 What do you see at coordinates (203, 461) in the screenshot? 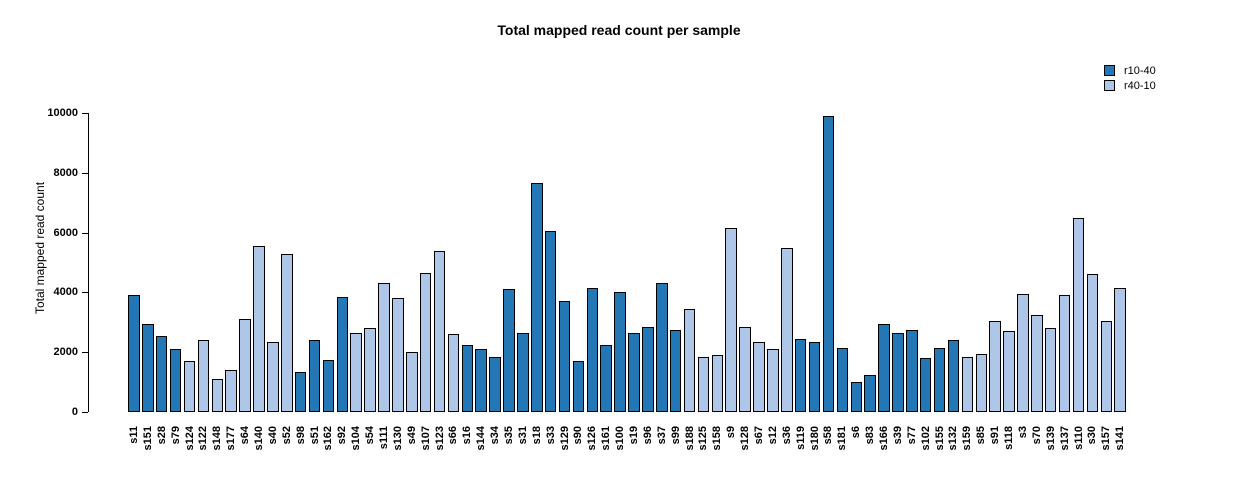
I see `x-label-slot: s122` at bounding box center [203, 461].